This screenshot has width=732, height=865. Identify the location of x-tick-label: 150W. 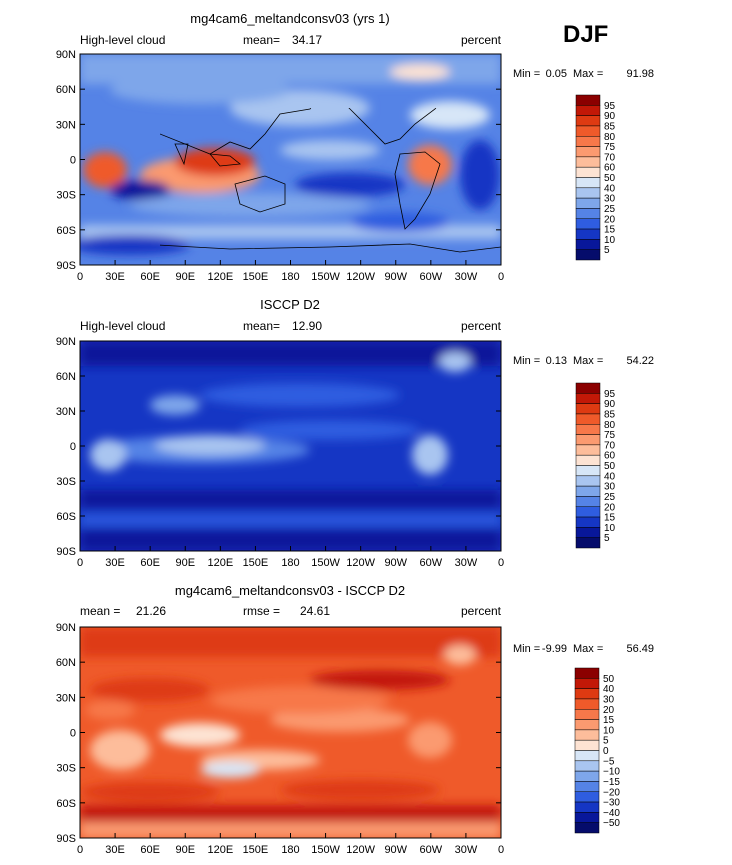
(325, 277).